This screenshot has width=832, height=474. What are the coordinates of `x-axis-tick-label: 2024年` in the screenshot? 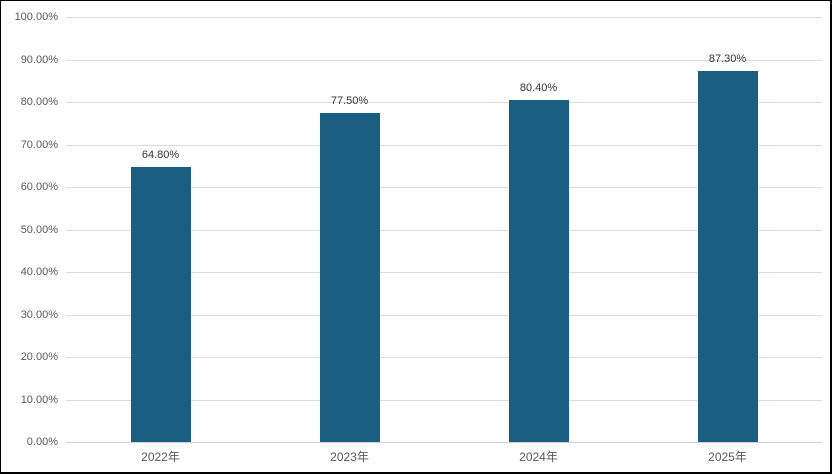 It's located at (538, 457).